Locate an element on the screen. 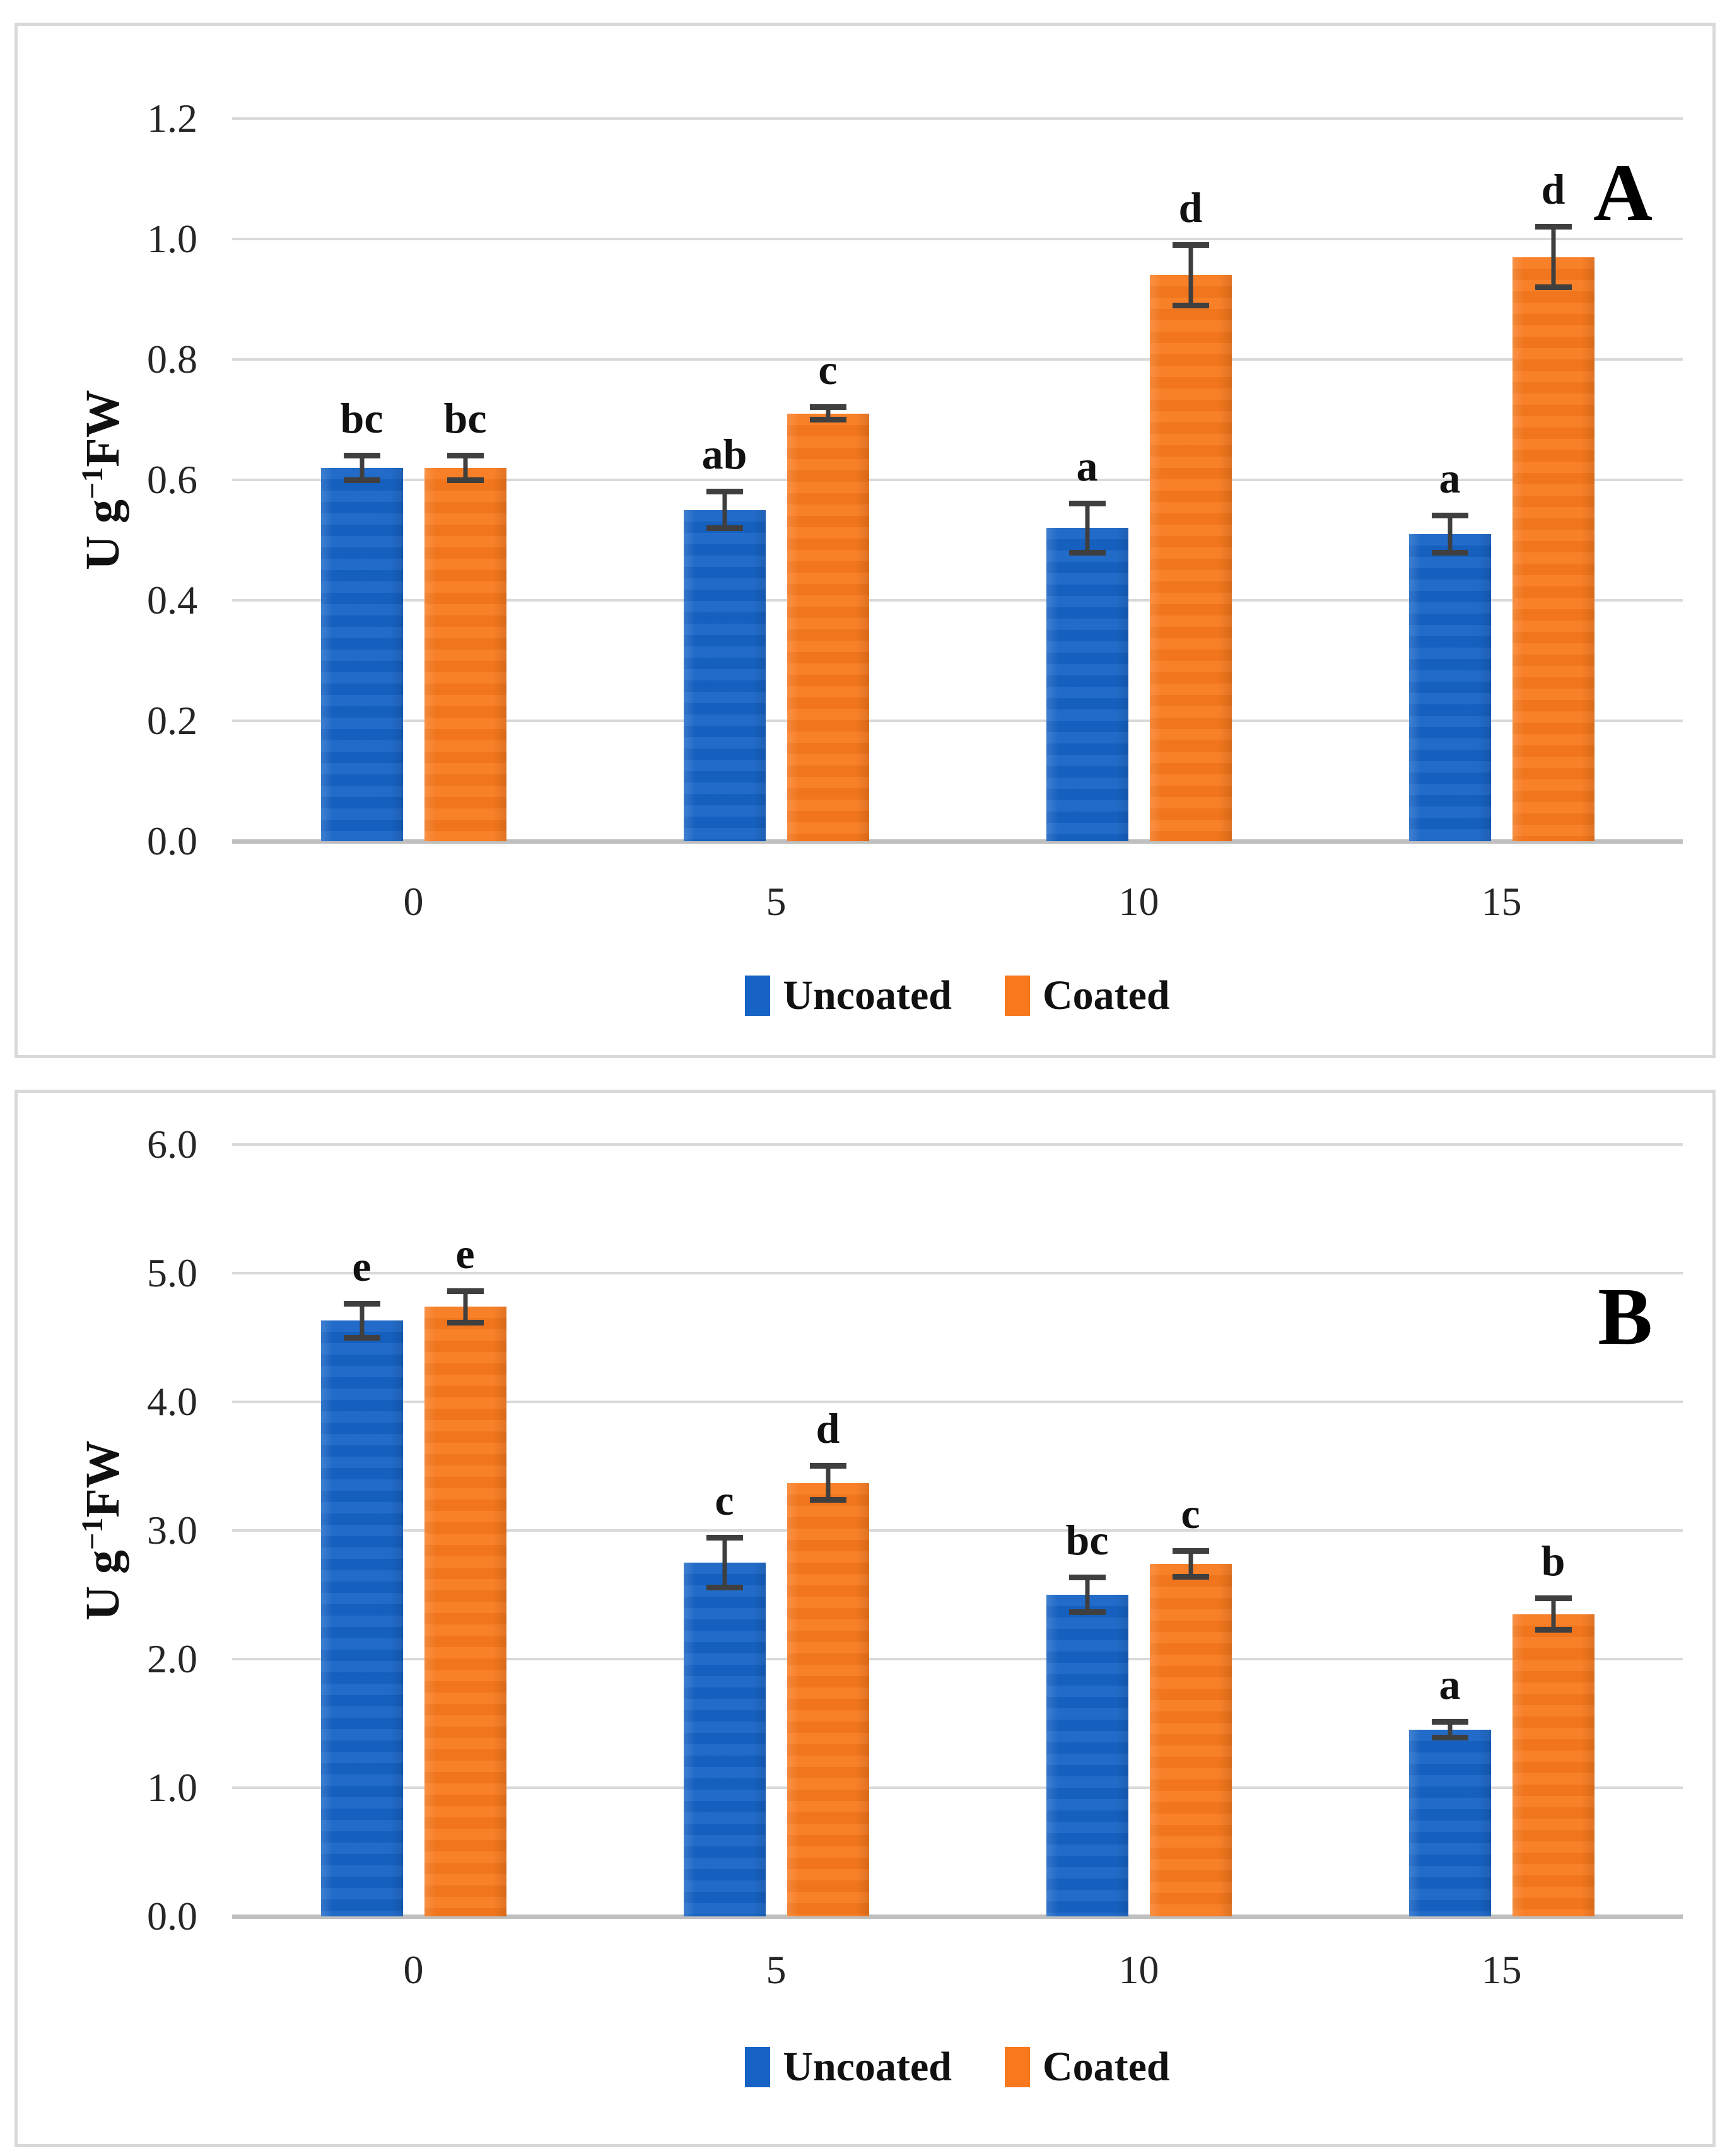  y-tick-label: 6.0 is located at coordinates (172, 1144).